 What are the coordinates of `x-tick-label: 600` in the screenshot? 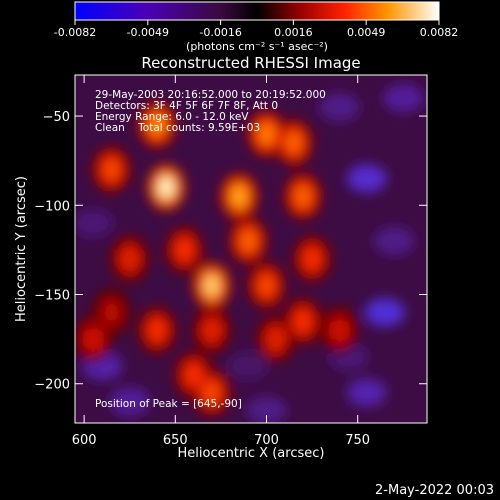 It's located at (84, 440).